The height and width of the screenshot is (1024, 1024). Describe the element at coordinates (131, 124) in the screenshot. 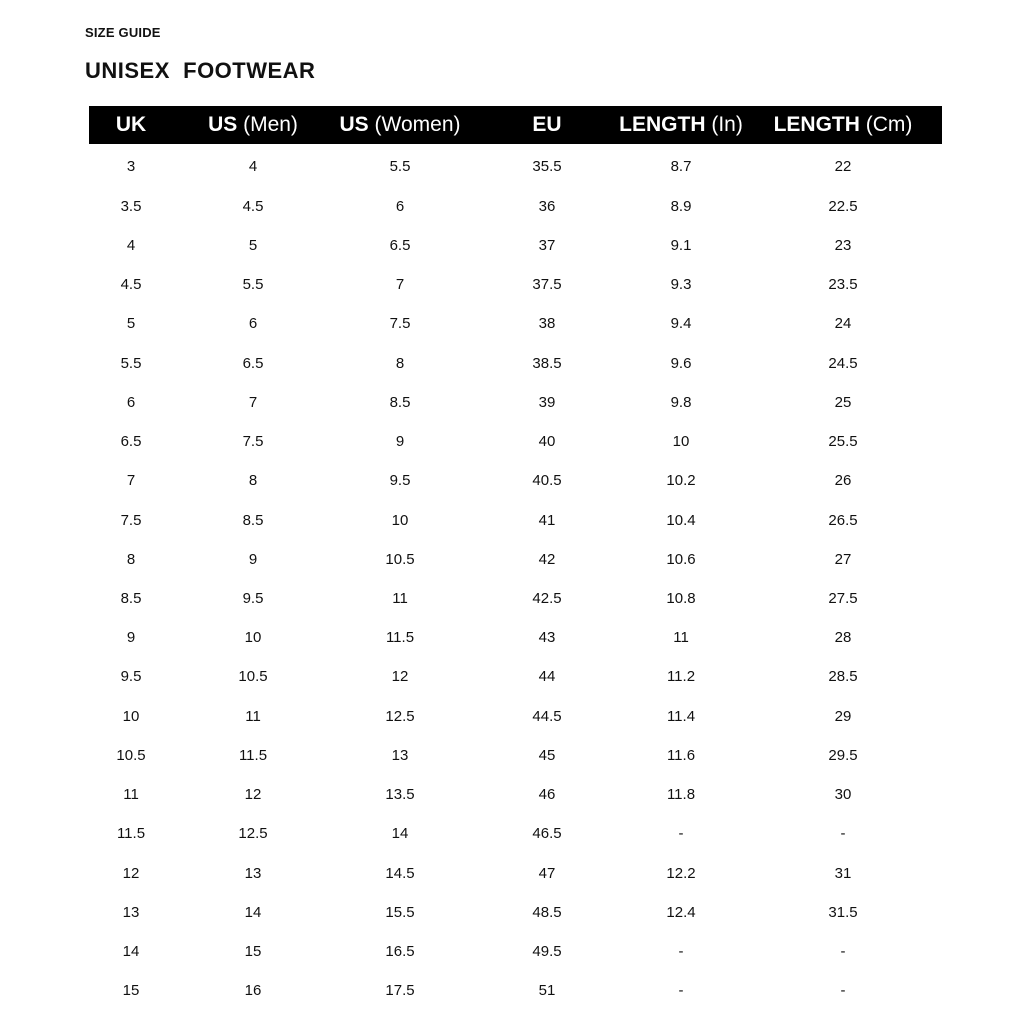

I see `column-header-name: UK` at that location.